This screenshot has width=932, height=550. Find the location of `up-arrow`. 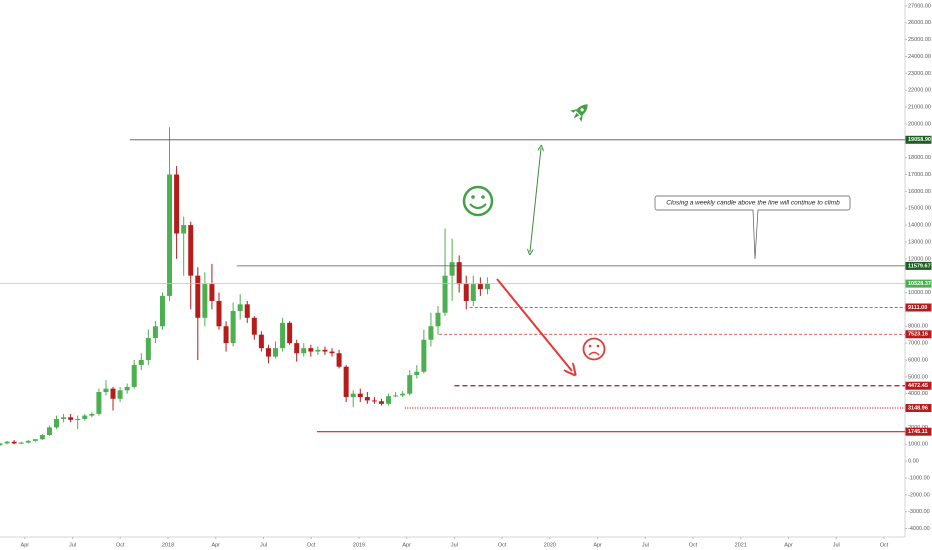

up-arrow is located at coordinates (535, 200).